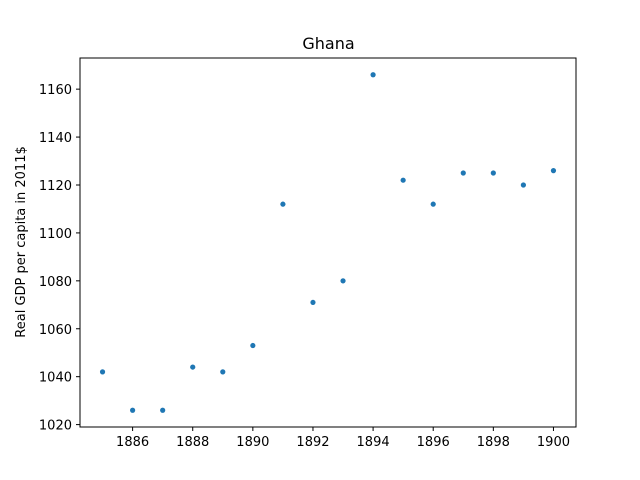 This screenshot has height=480, width=640. I want to click on y-tick-label: 1120, so click(55, 186).